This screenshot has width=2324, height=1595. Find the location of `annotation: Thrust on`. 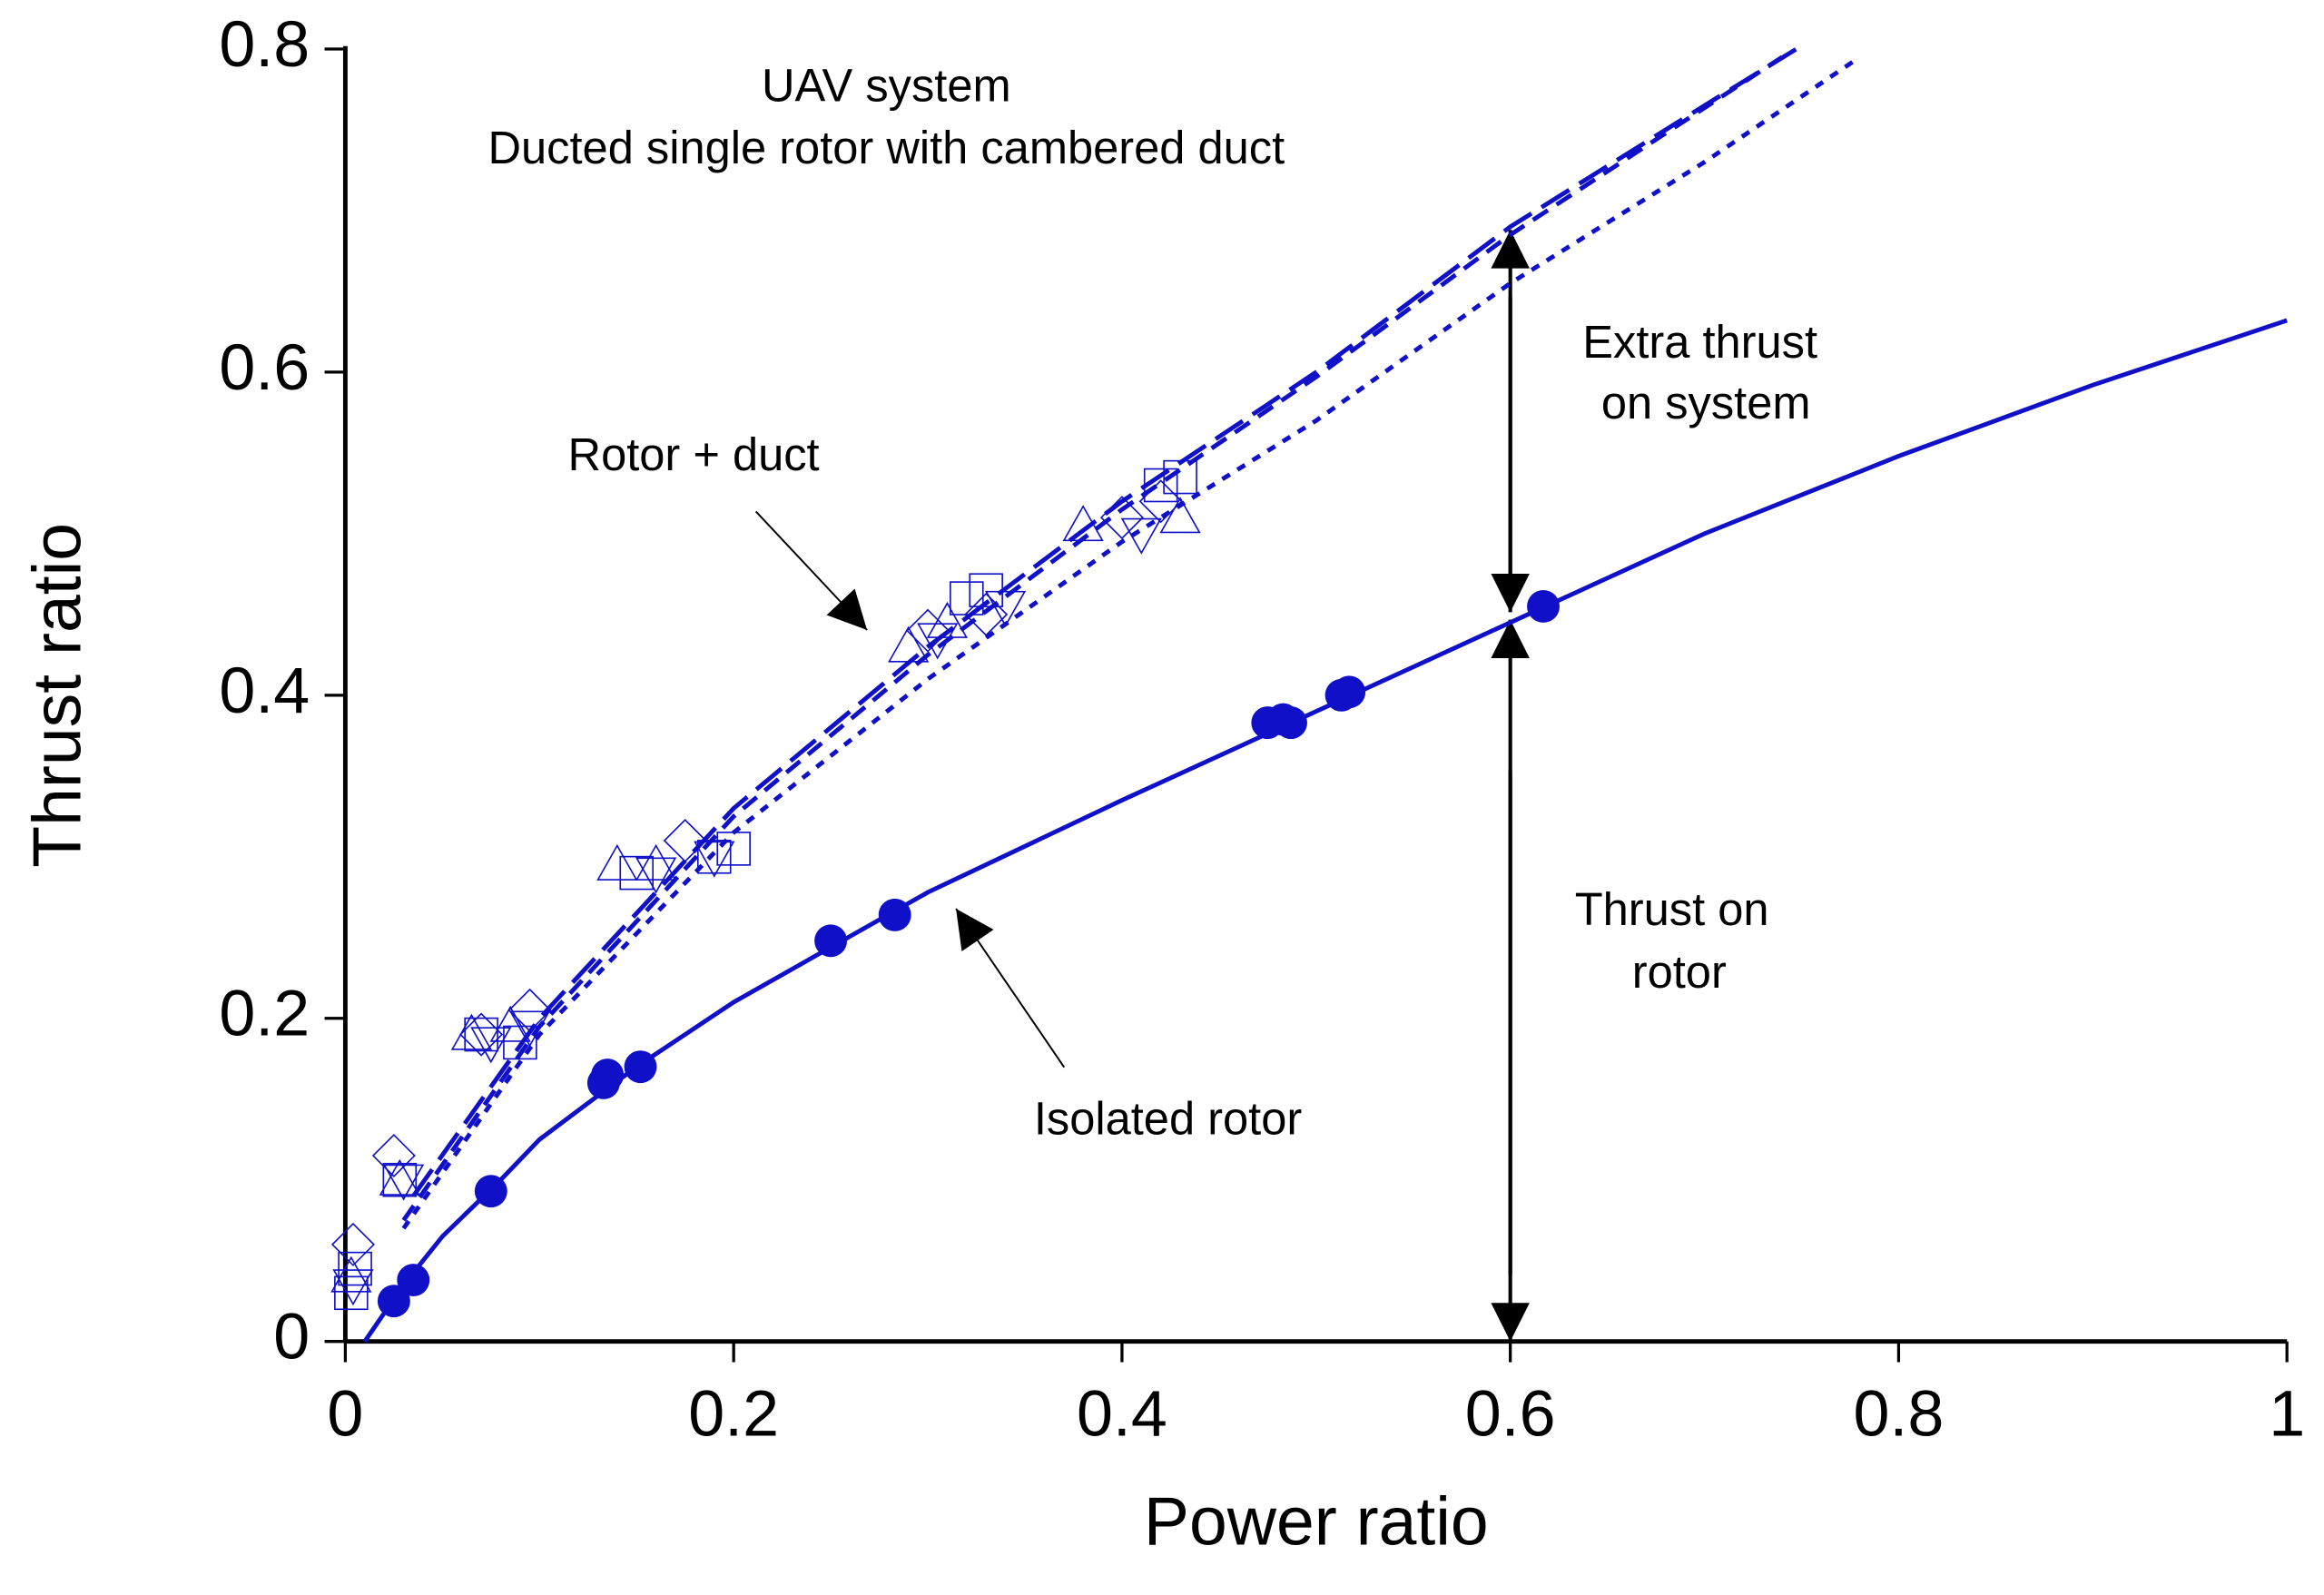

annotation: Thrust on is located at coordinates (1672, 909).